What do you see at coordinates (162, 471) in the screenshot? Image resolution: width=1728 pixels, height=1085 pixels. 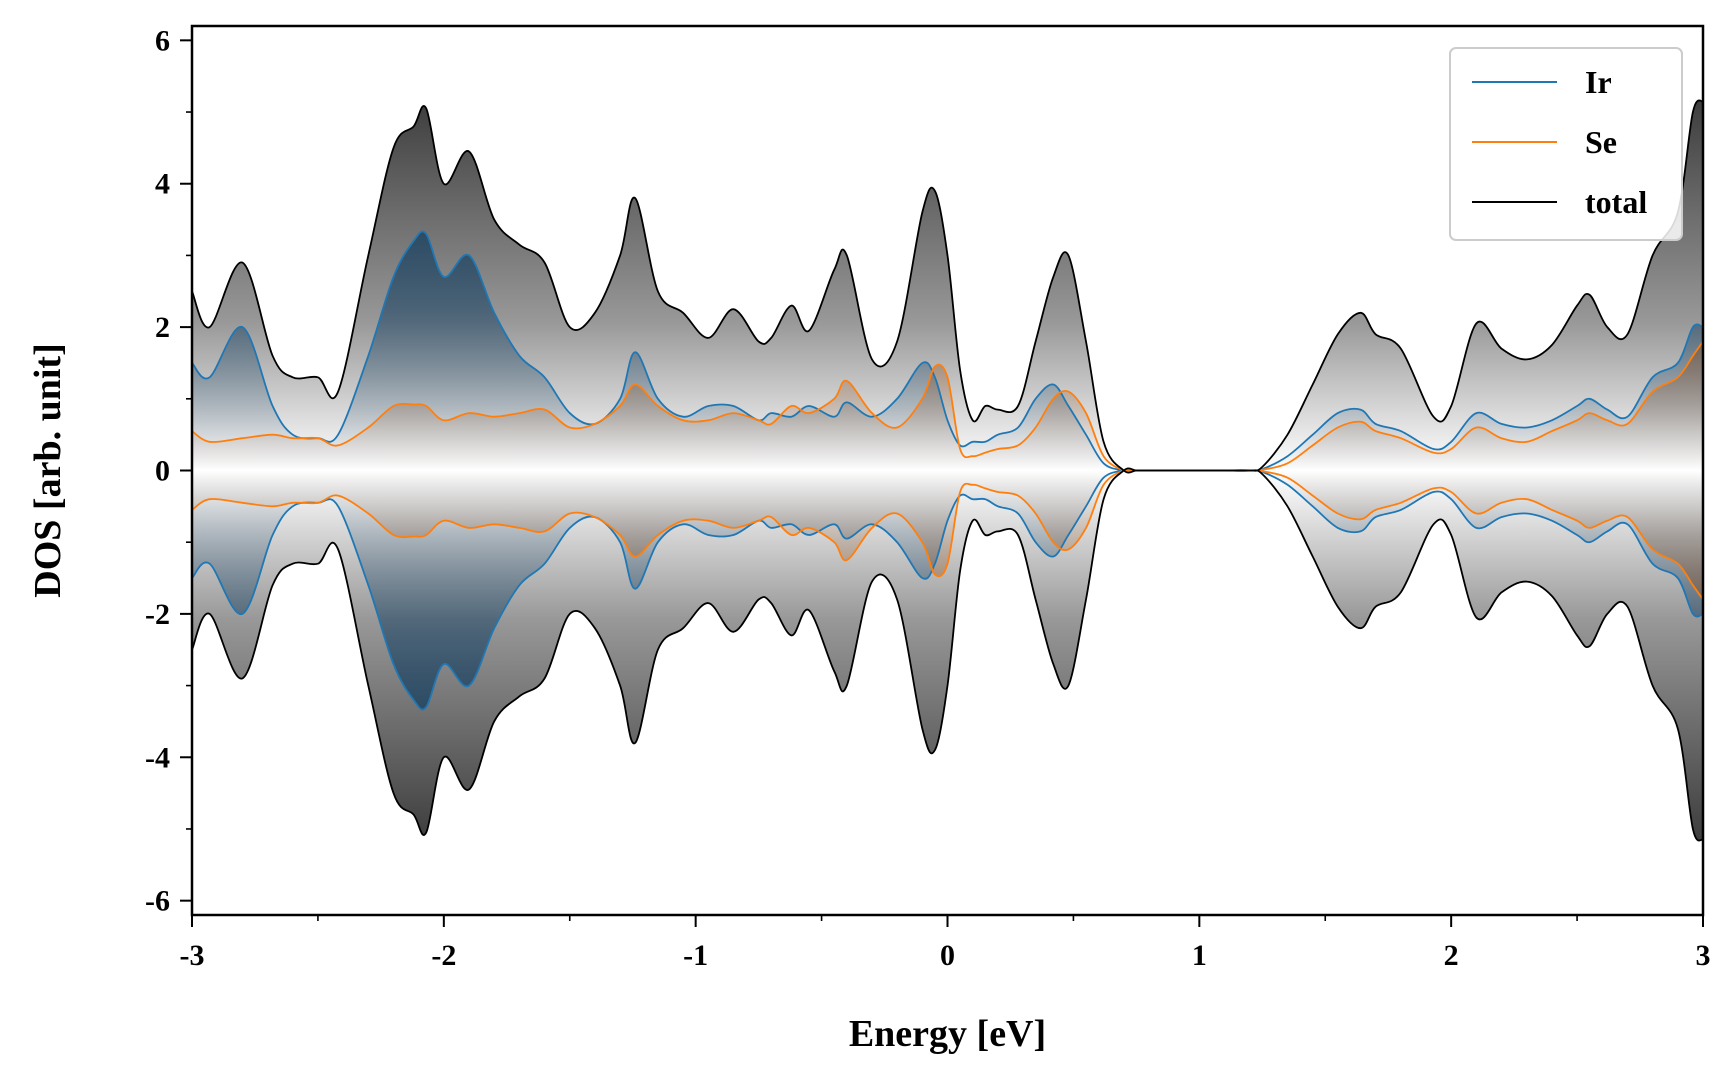 I see `y-tick-label: 0` at bounding box center [162, 471].